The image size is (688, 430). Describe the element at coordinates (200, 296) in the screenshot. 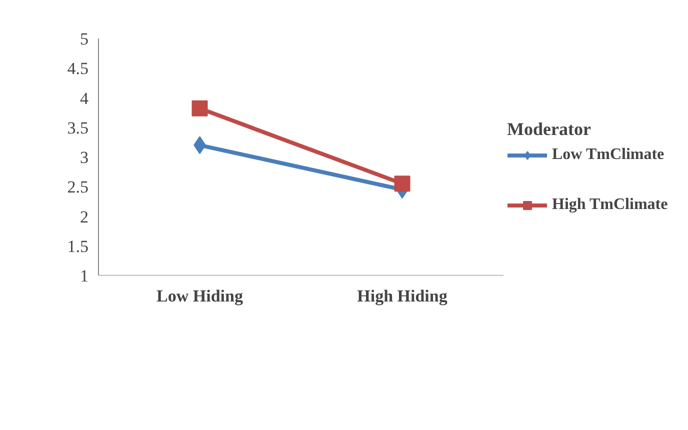

I see `x-tick-label: Low Hiding` at that location.